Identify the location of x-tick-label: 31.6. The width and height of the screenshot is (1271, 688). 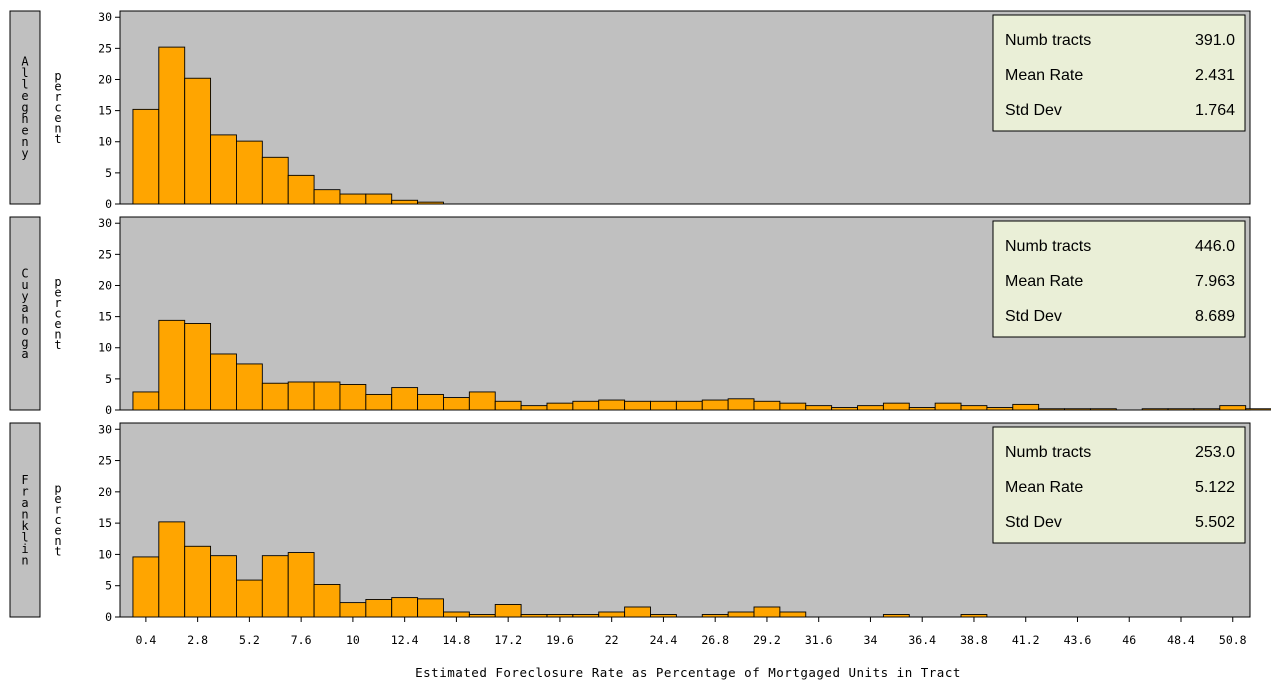
(819, 640).